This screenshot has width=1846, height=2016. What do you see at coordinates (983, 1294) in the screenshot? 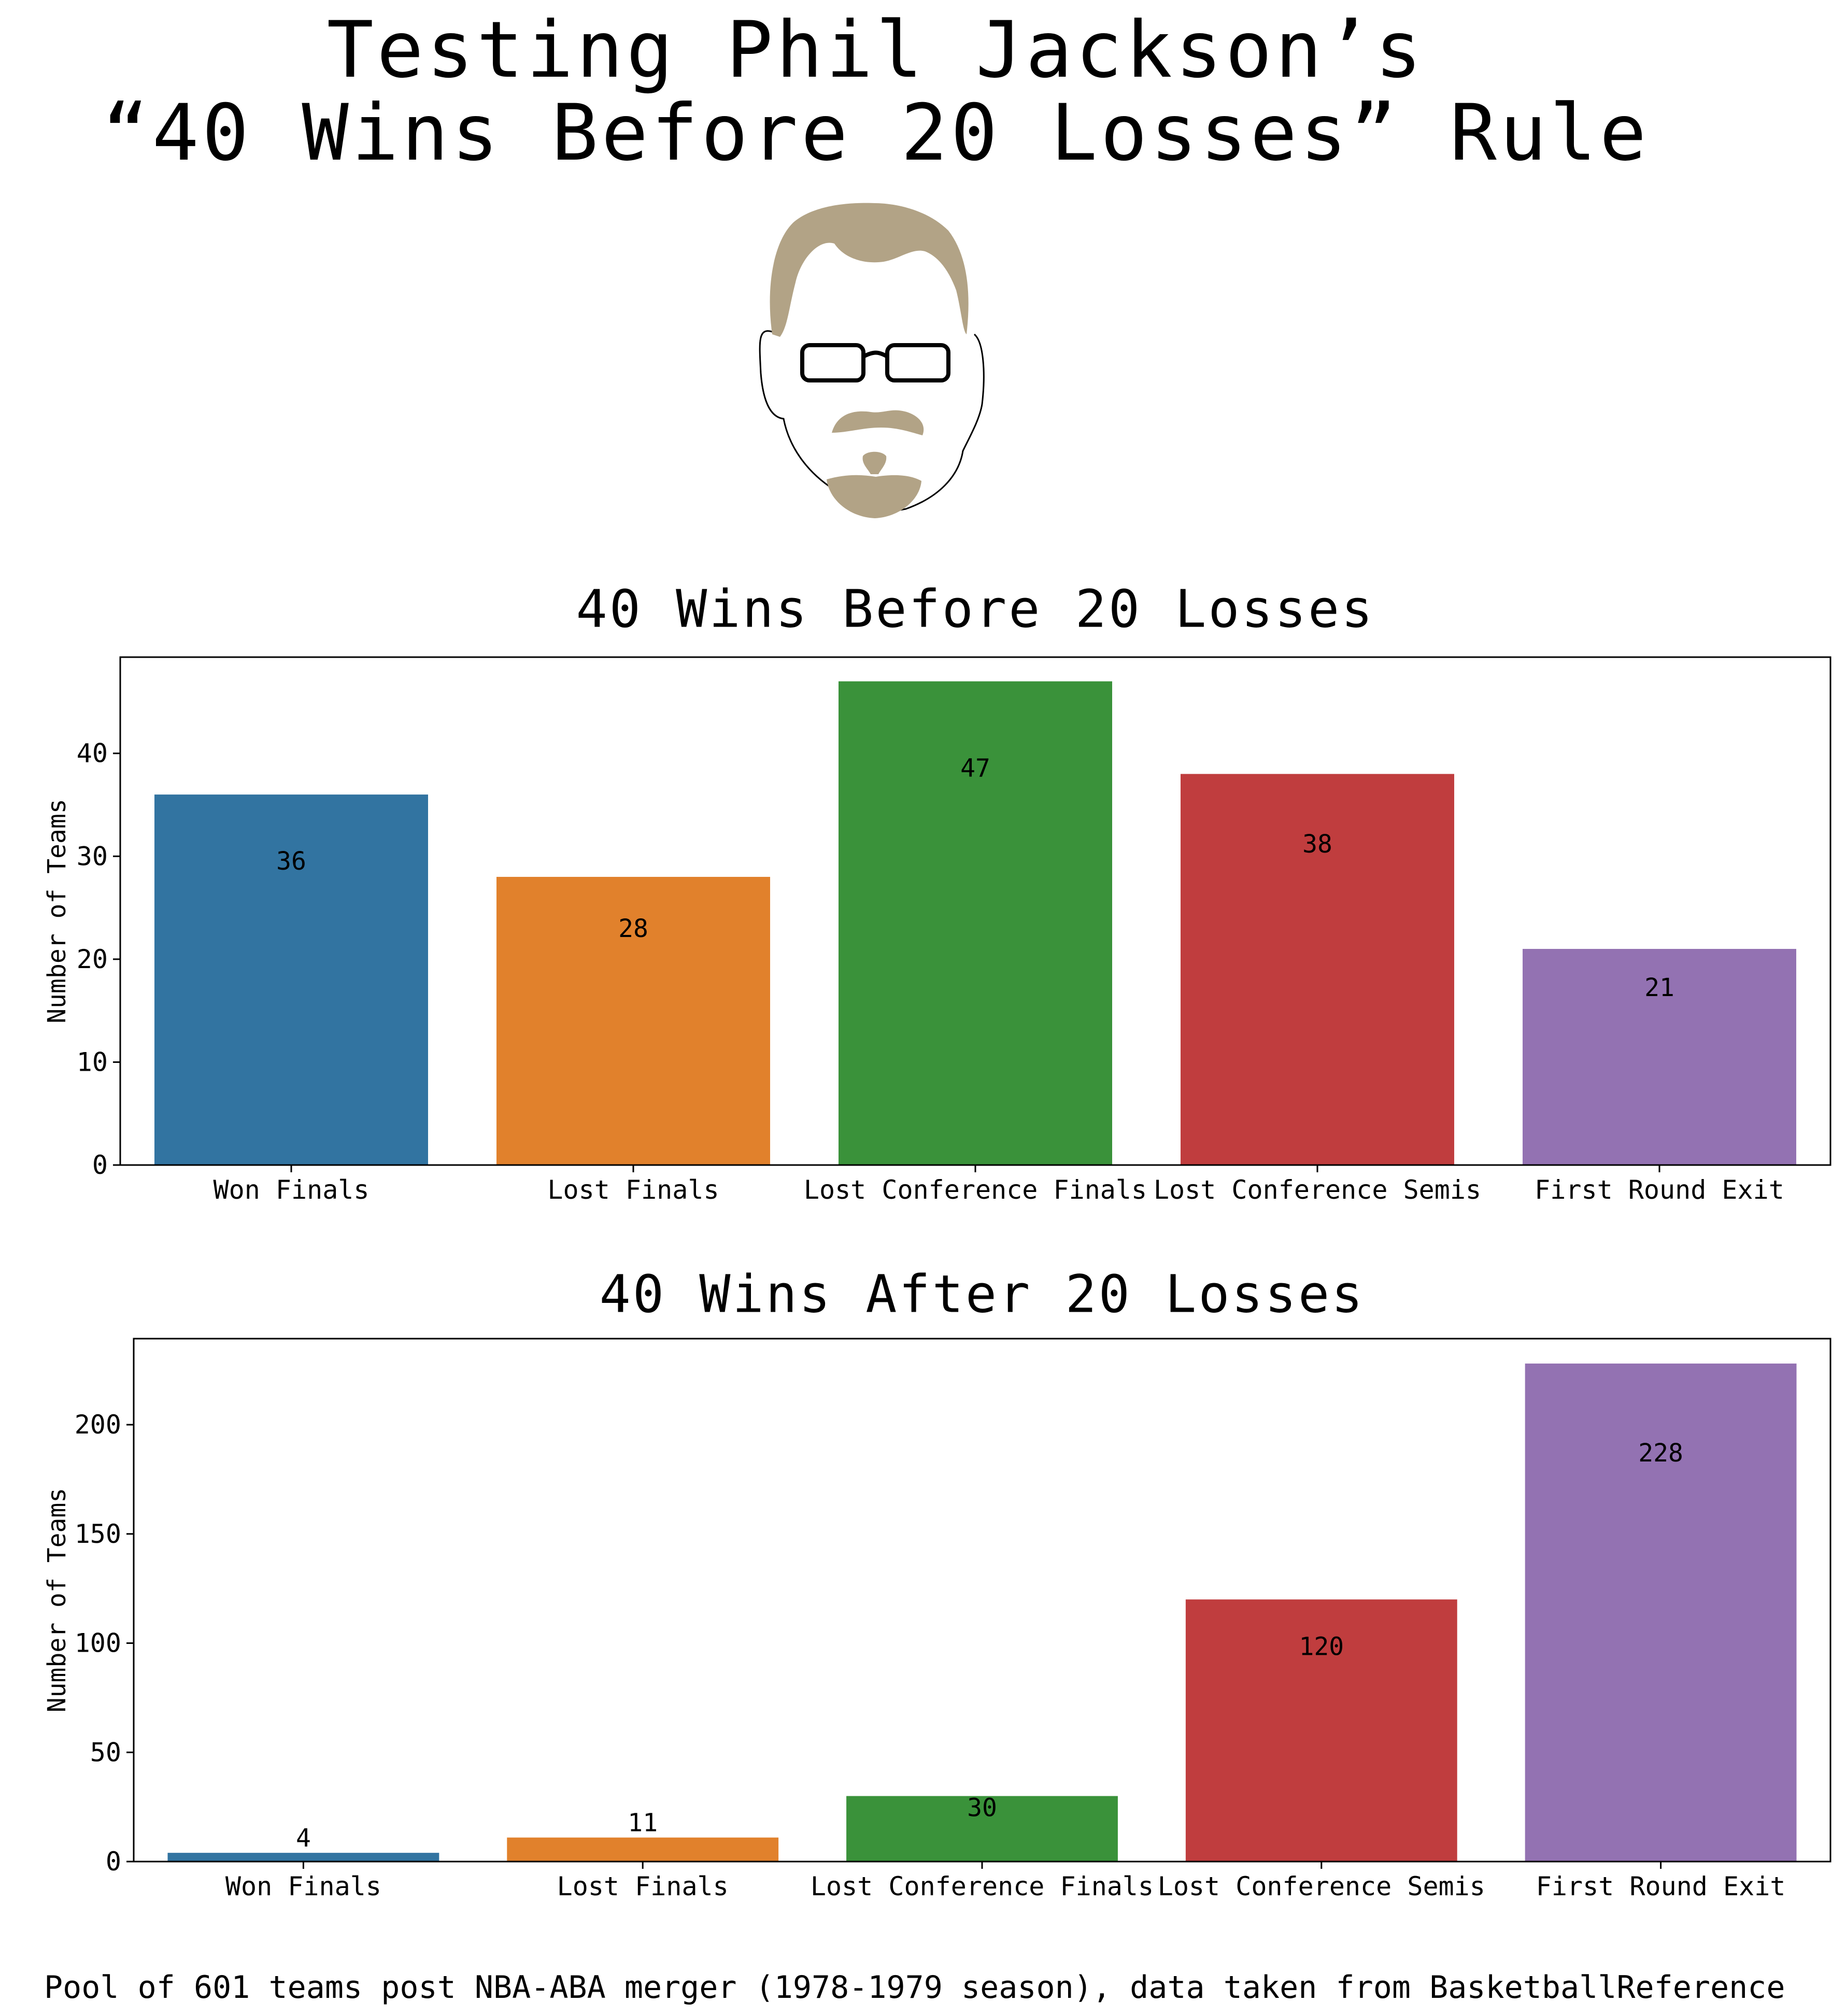
I see `chart-title: 40 Wins After 20 Losses` at bounding box center [983, 1294].